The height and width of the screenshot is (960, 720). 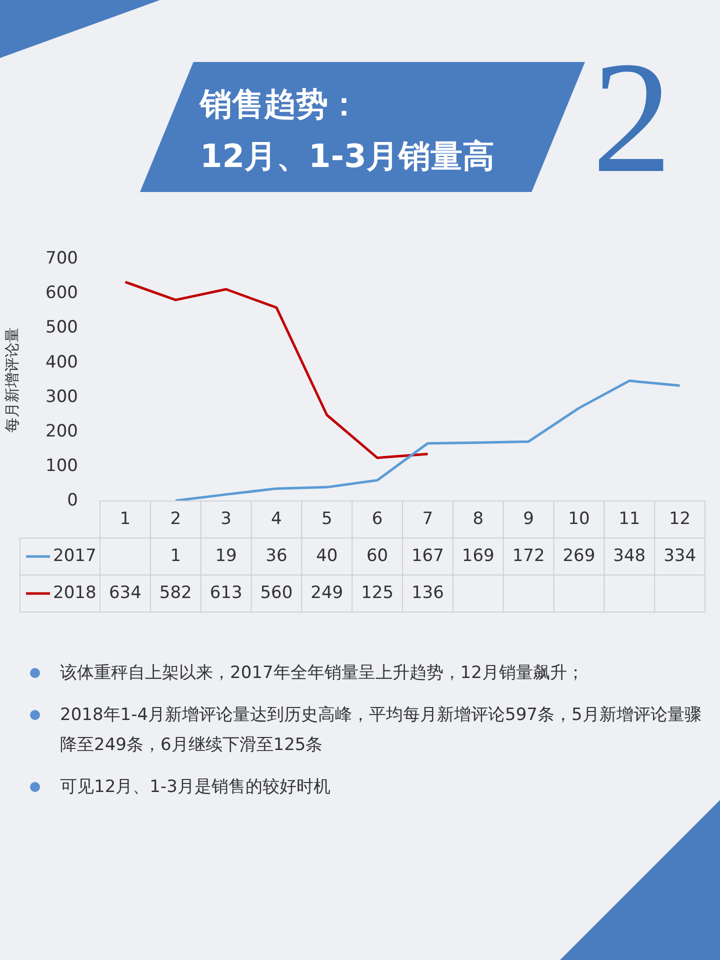 I want to click on x-tick-label: 11, so click(x=629, y=518).